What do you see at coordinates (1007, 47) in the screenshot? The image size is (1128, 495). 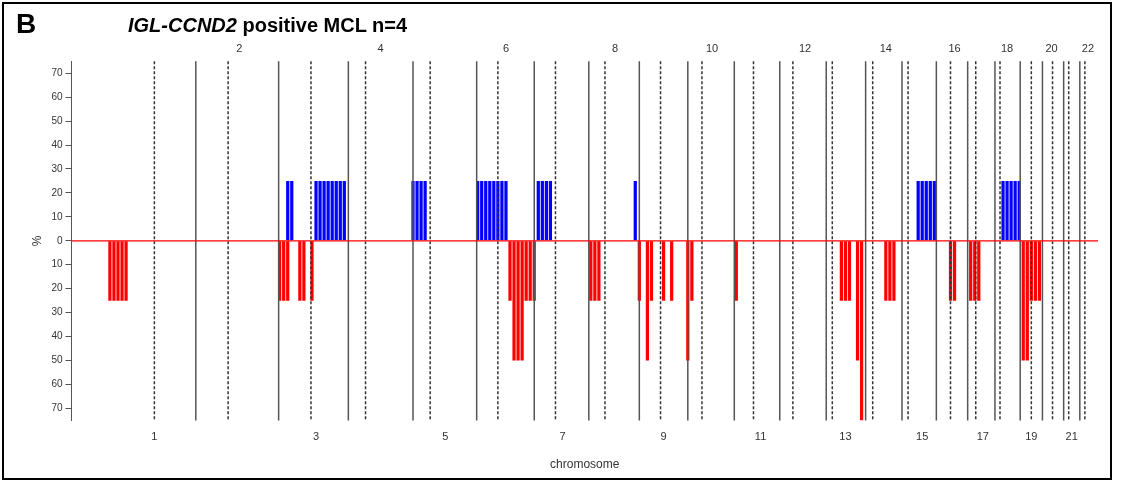 I see `x-tick-label: 18` at bounding box center [1007, 47].